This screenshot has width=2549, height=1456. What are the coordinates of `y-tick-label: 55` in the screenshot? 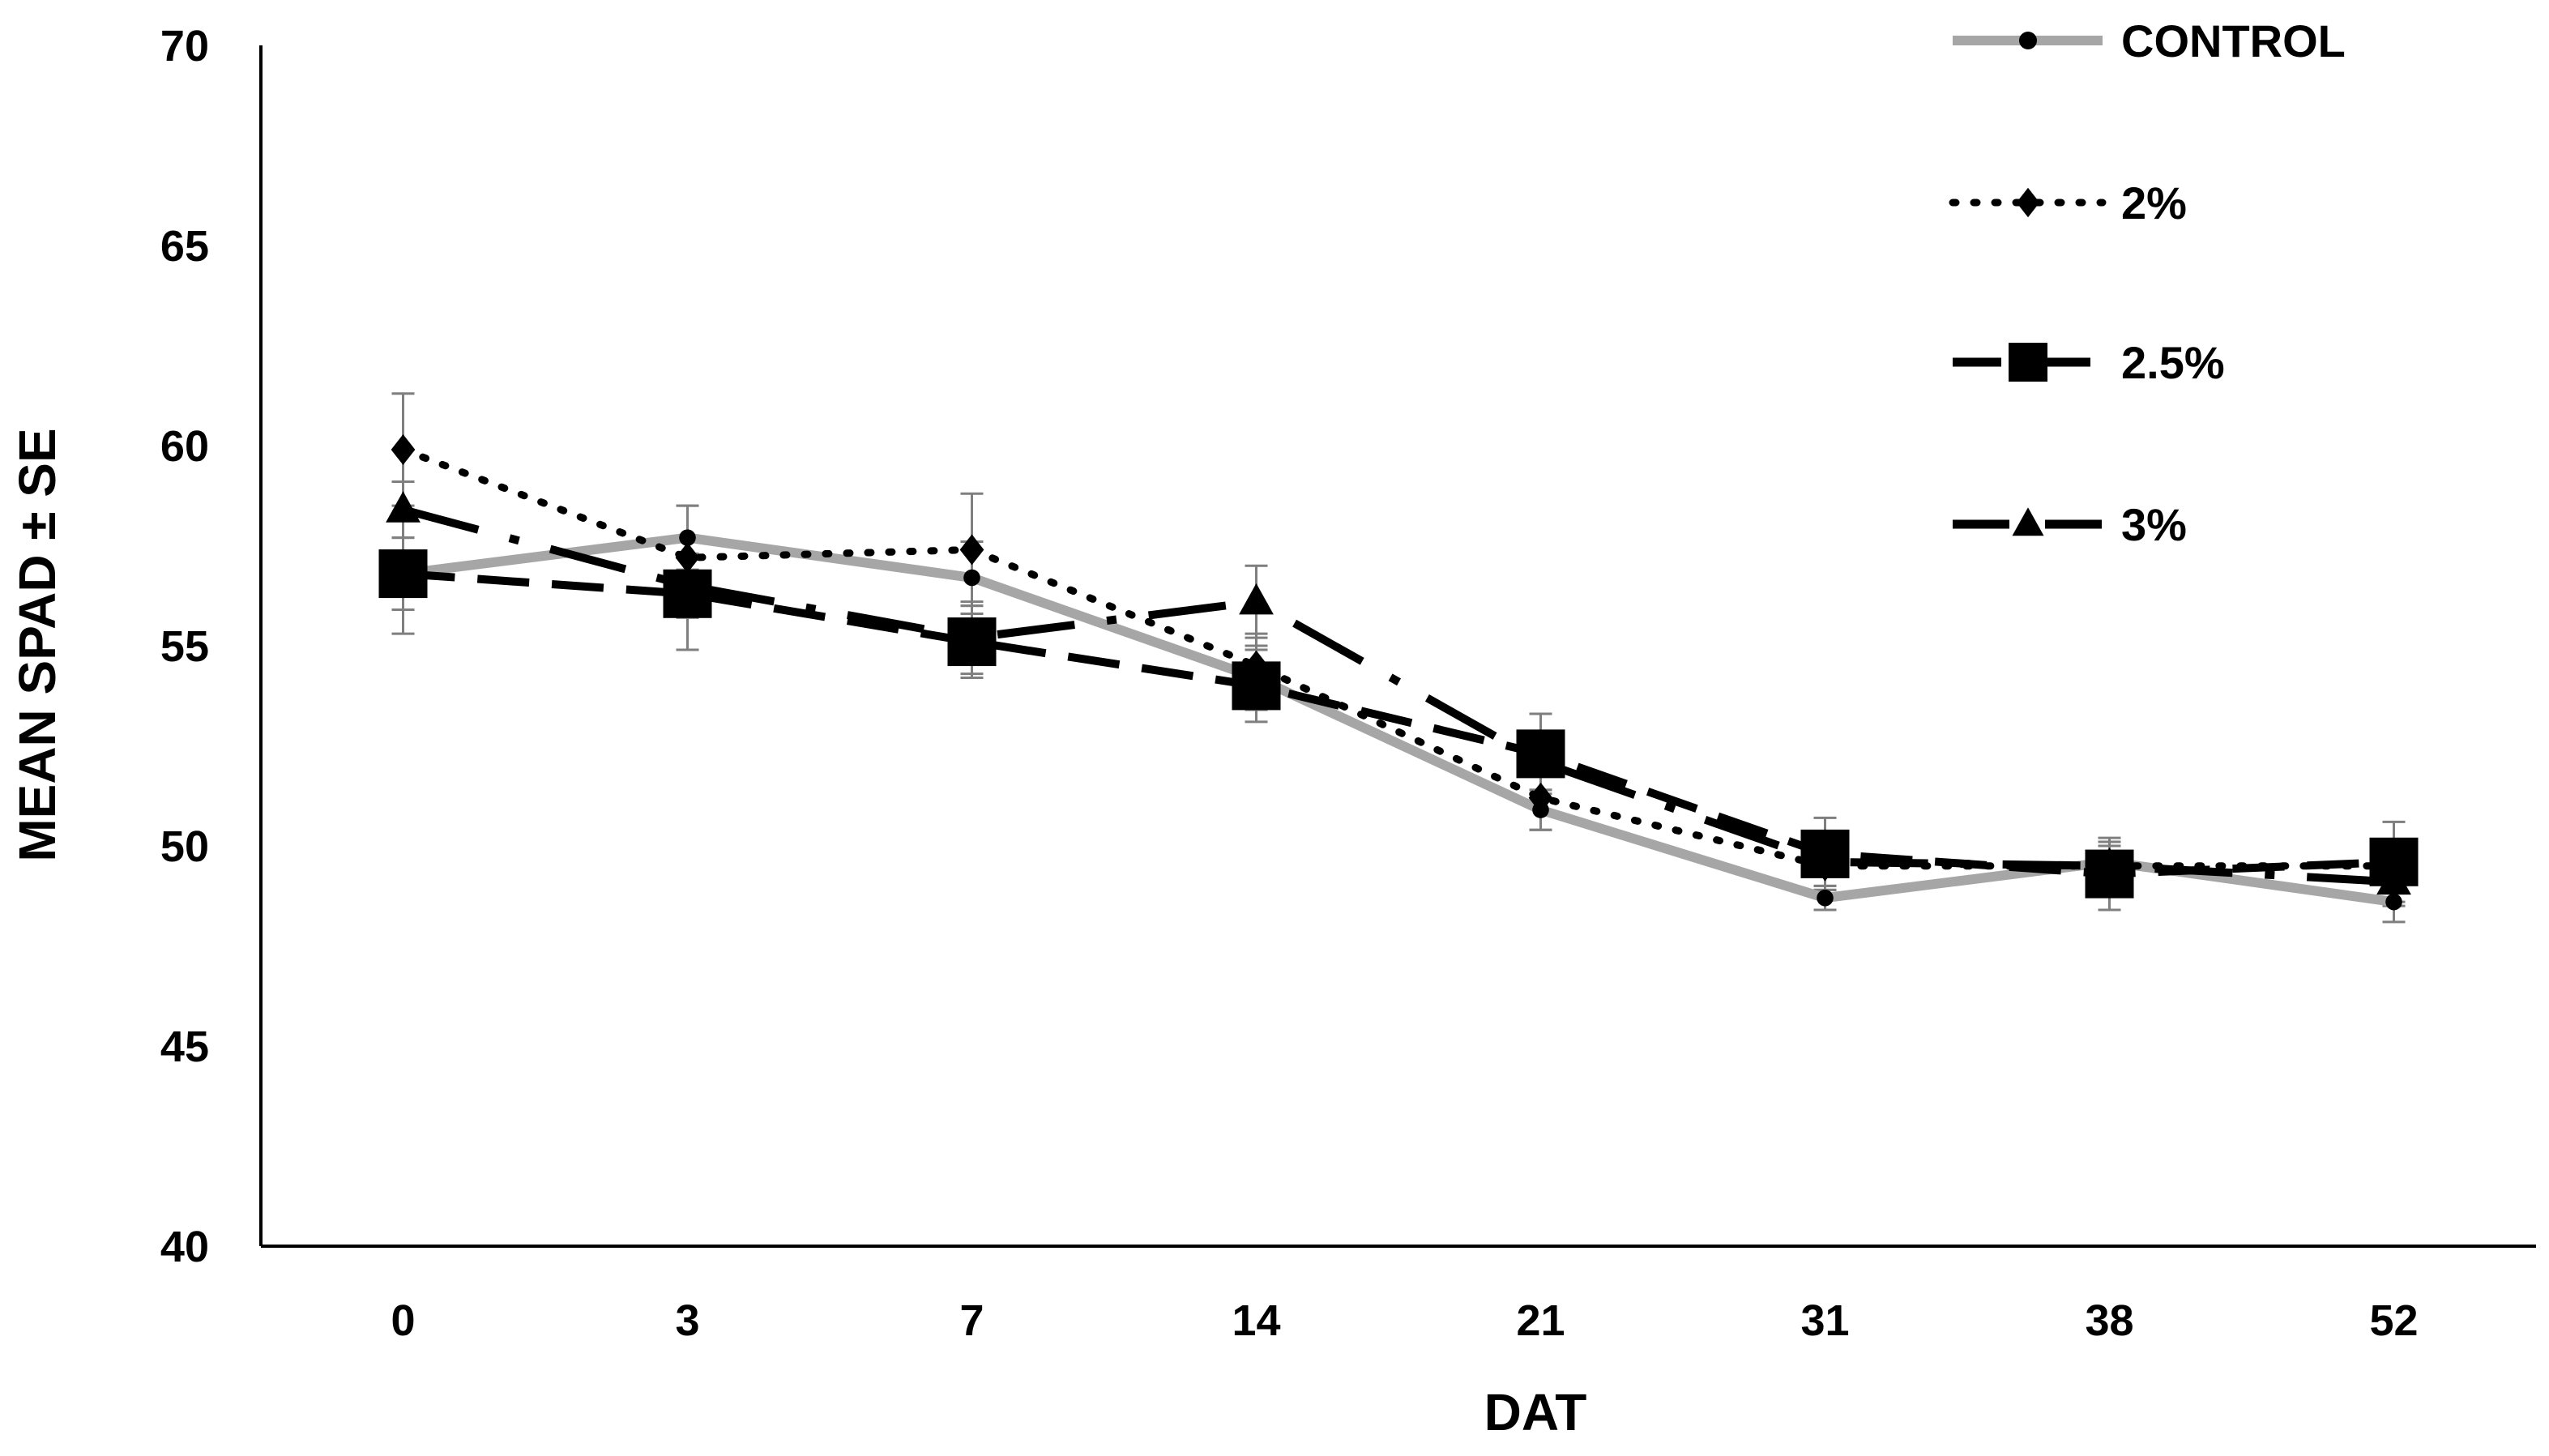 It's located at (184, 647).